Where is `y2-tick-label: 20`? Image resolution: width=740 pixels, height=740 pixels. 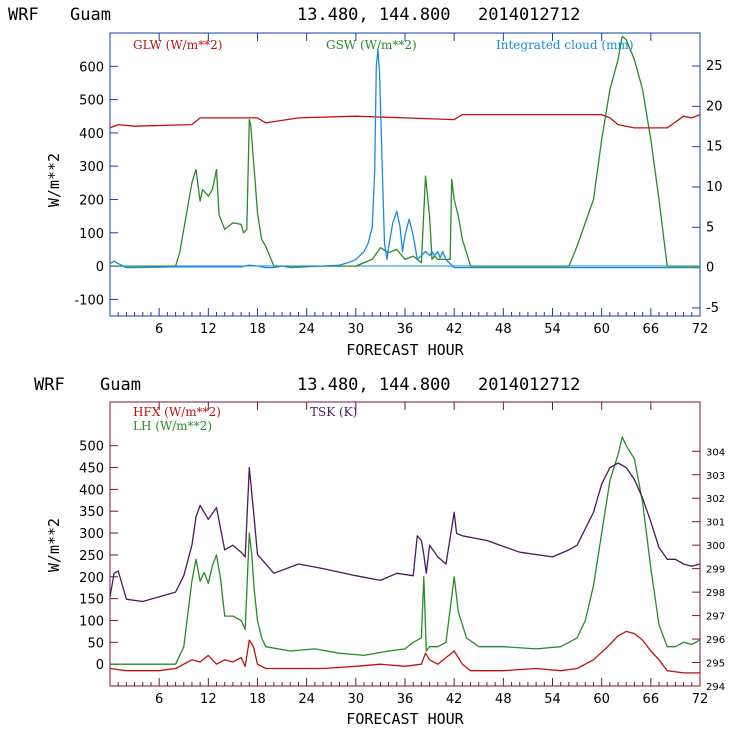 y2-tick-label: 20 is located at coordinates (714, 106).